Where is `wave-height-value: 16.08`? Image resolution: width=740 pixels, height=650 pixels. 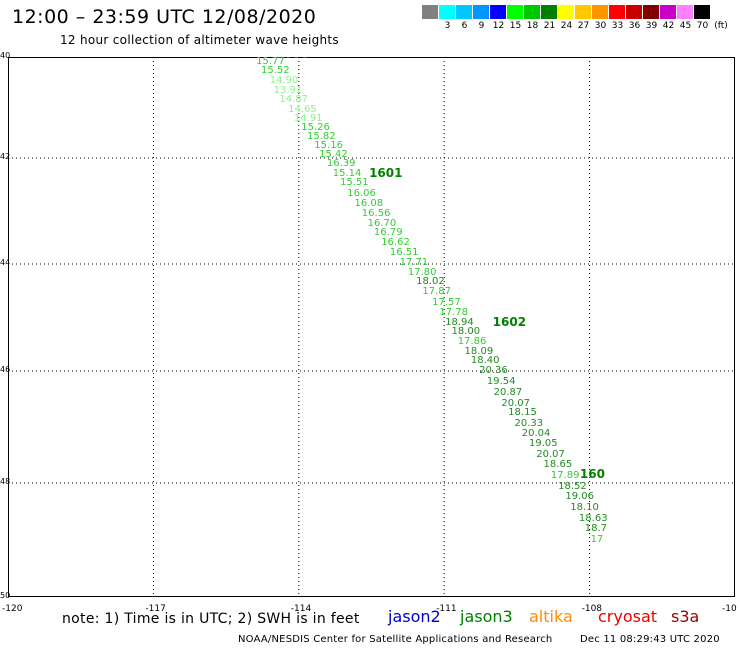 wave-height-value: 16.08 is located at coordinates (369, 203).